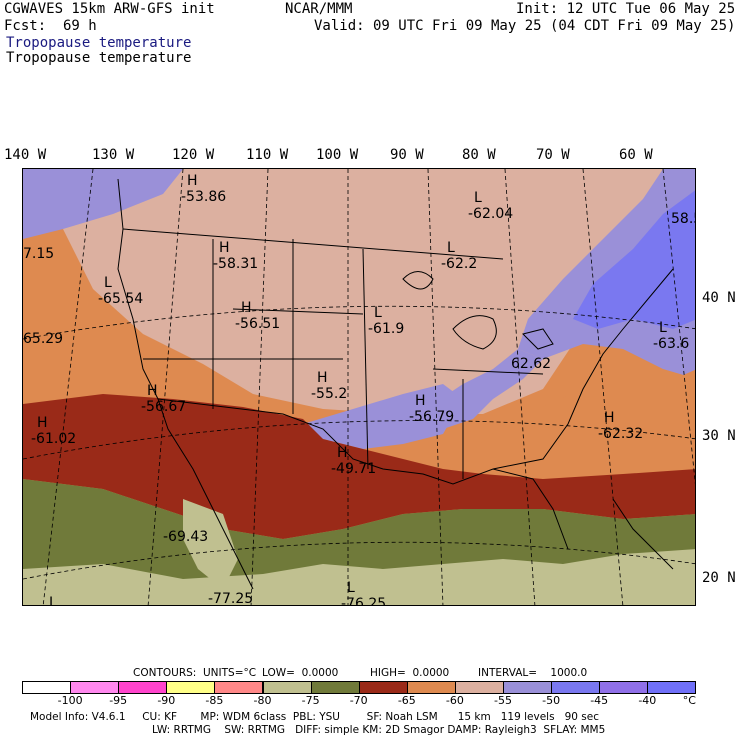 The width and height of the screenshot is (740, 740). What do you see at coordinates (719, 298) in the screenshot?
I see `latitude-label: 40 N` at bounding box center [719, 298].